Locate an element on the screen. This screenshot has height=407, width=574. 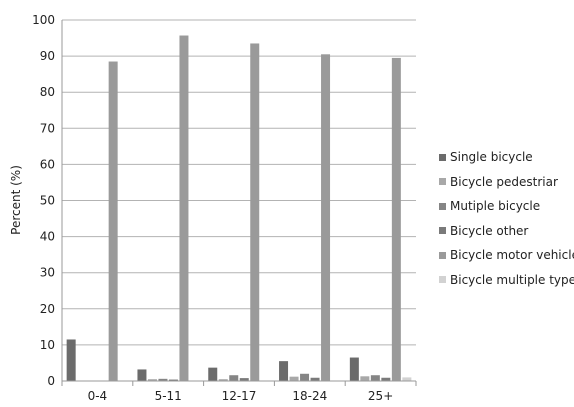
y-tick-label: 0 is located at coordinates (51, 381).